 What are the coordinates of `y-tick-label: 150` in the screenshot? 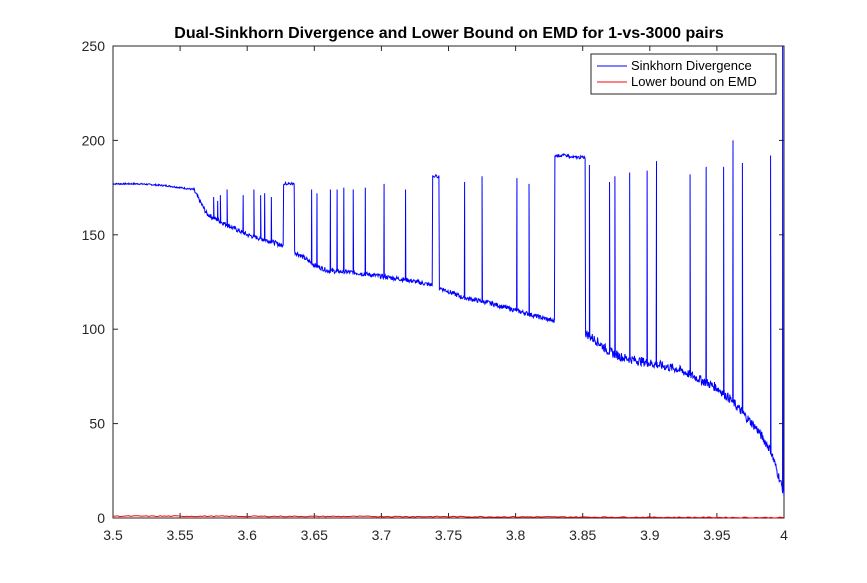 It's located at (94, 235).